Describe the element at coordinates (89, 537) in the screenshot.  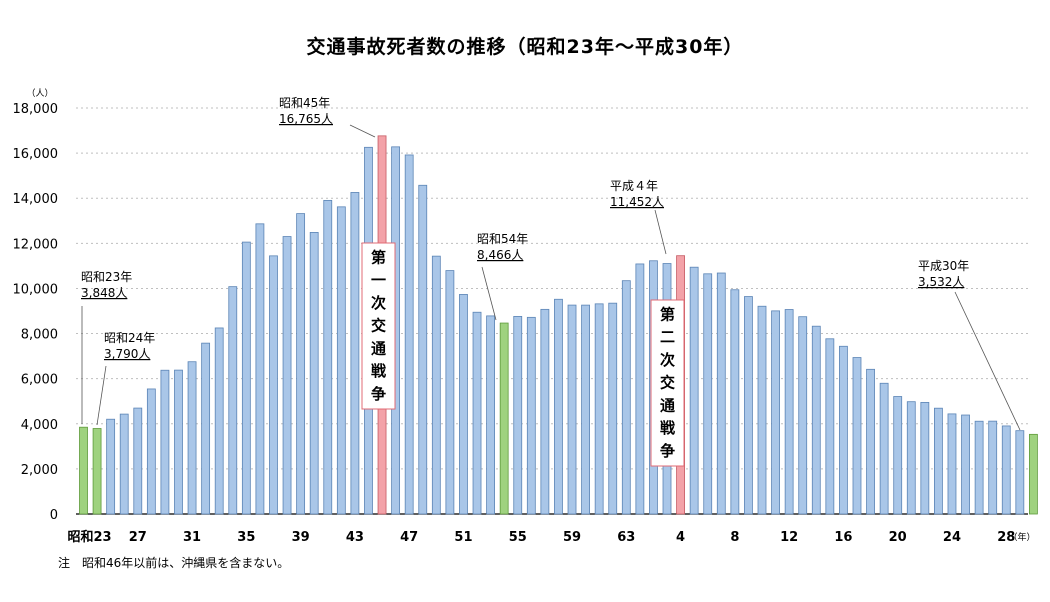
I see `x-tick-label: 昭和23` at that location.